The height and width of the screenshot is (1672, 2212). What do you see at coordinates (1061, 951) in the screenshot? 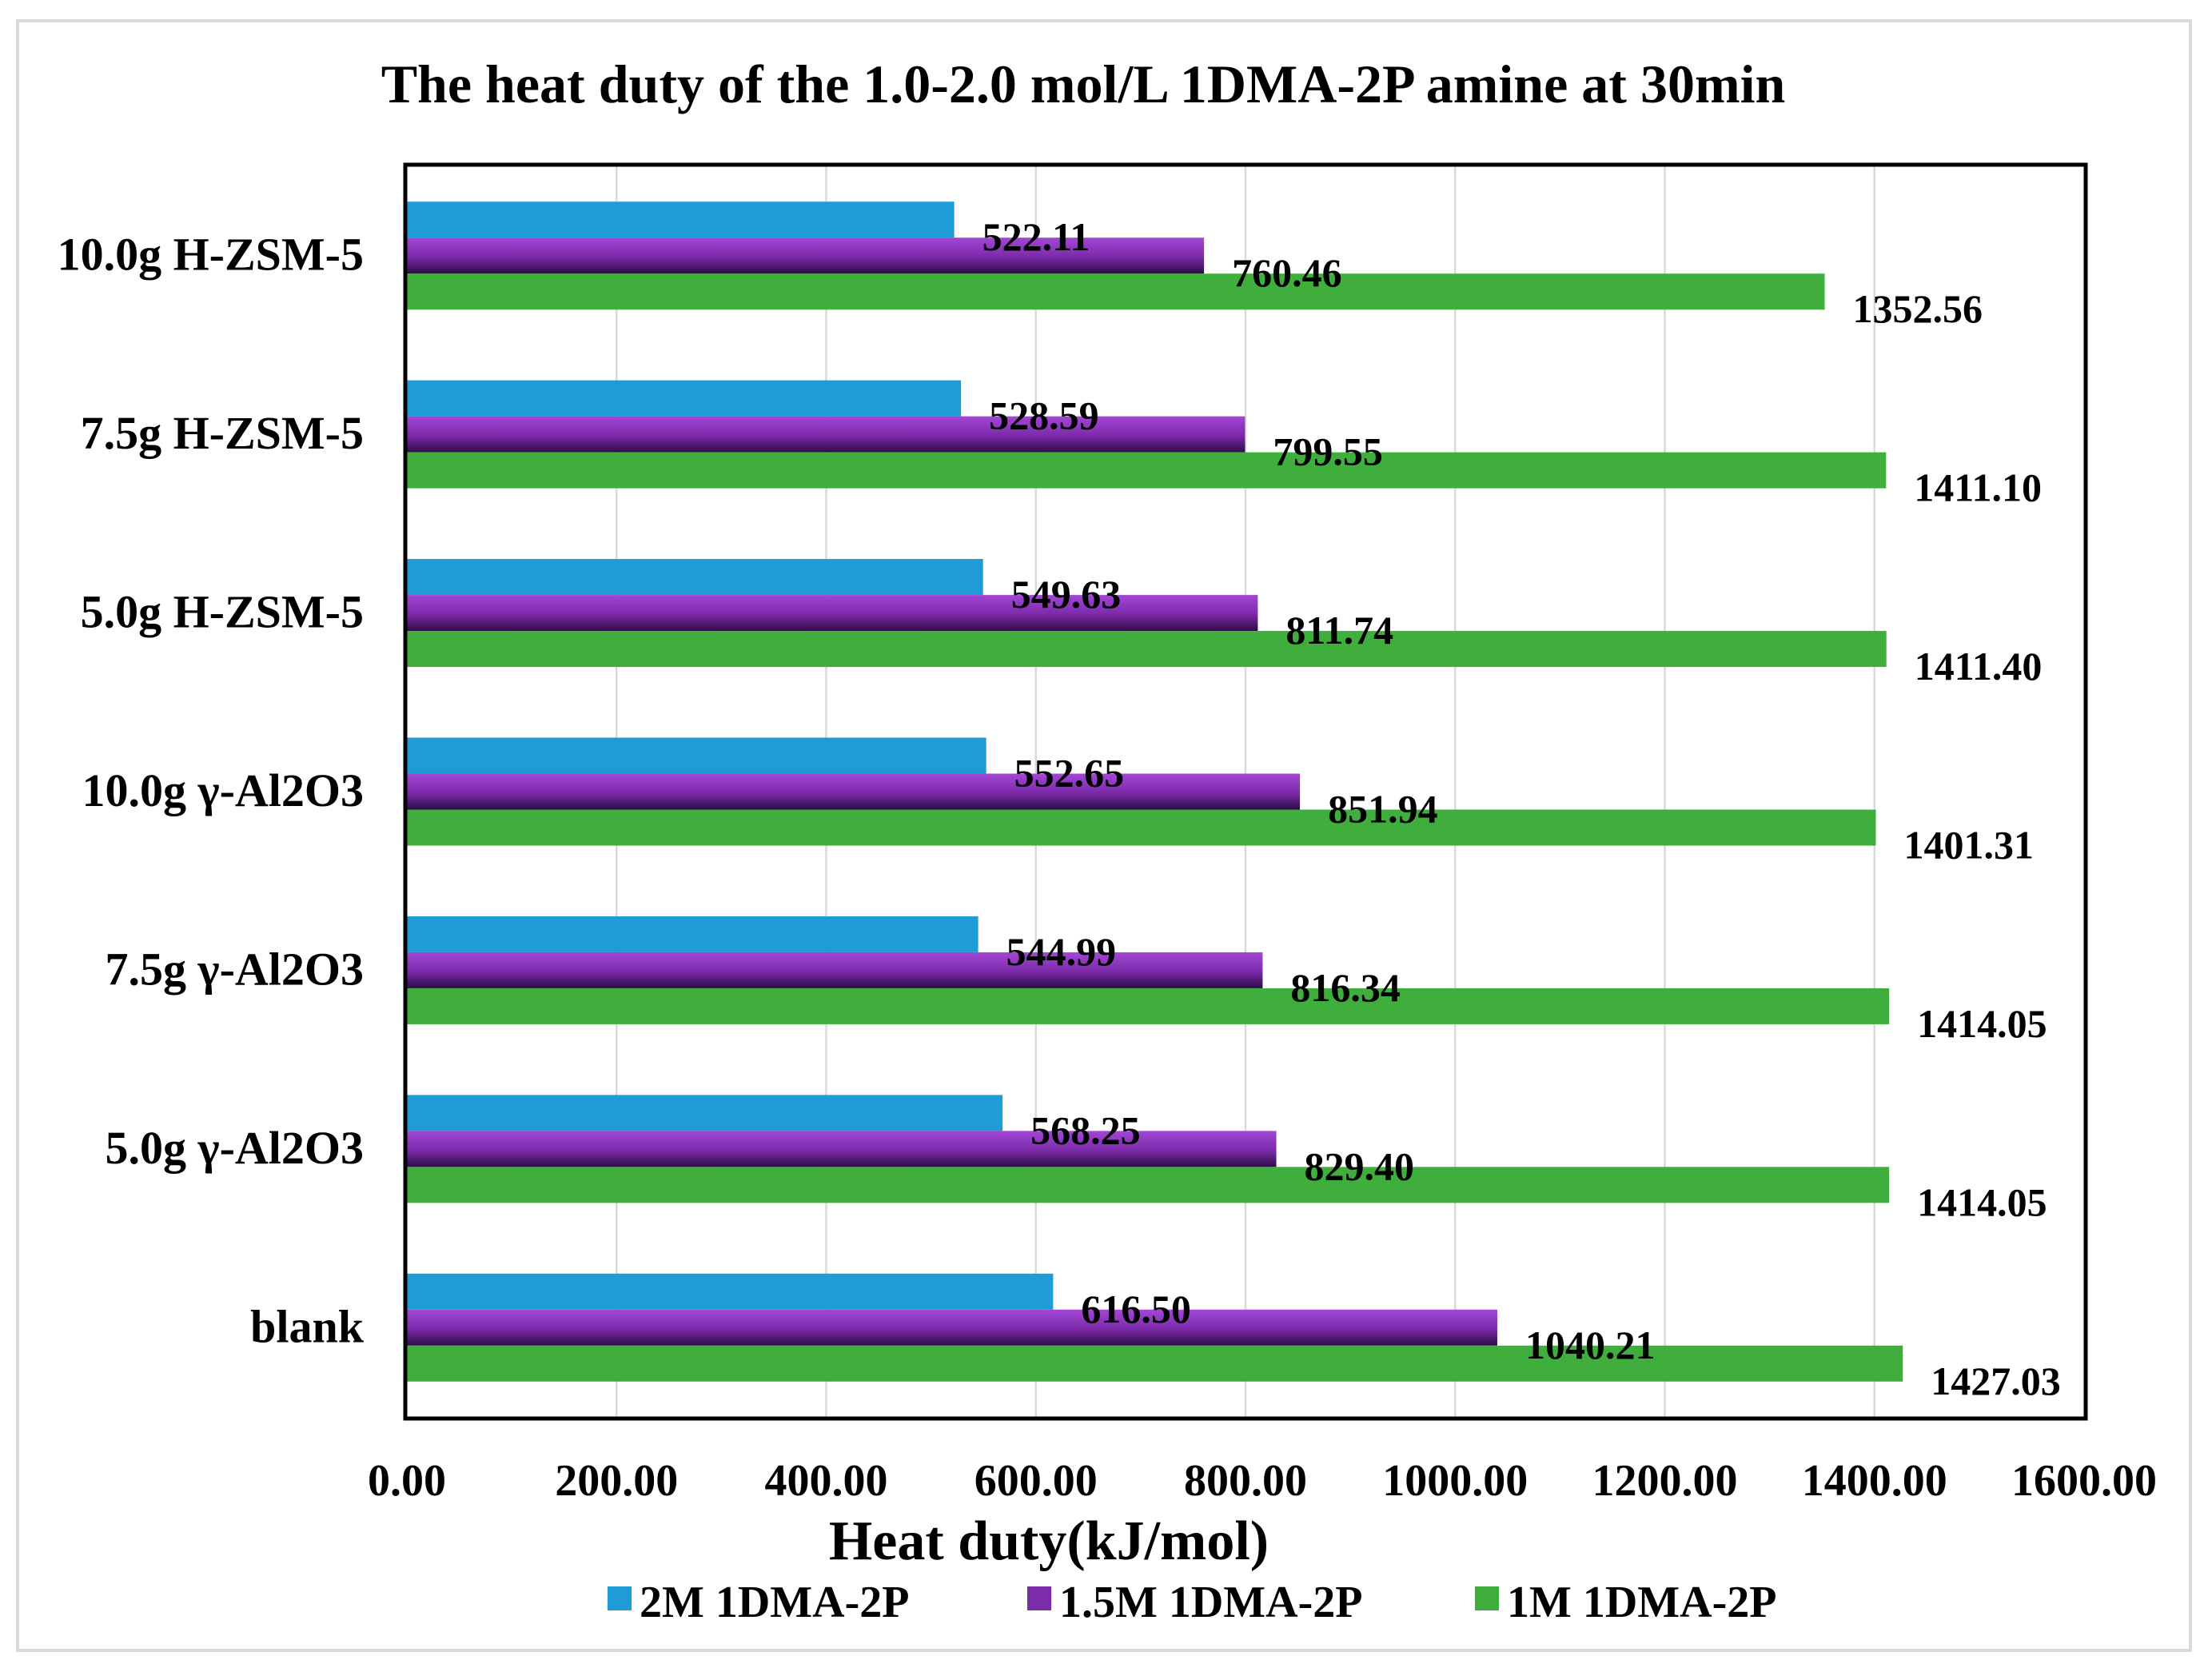
I see `data-label: 544.99` at bounding box center [1061, 951].